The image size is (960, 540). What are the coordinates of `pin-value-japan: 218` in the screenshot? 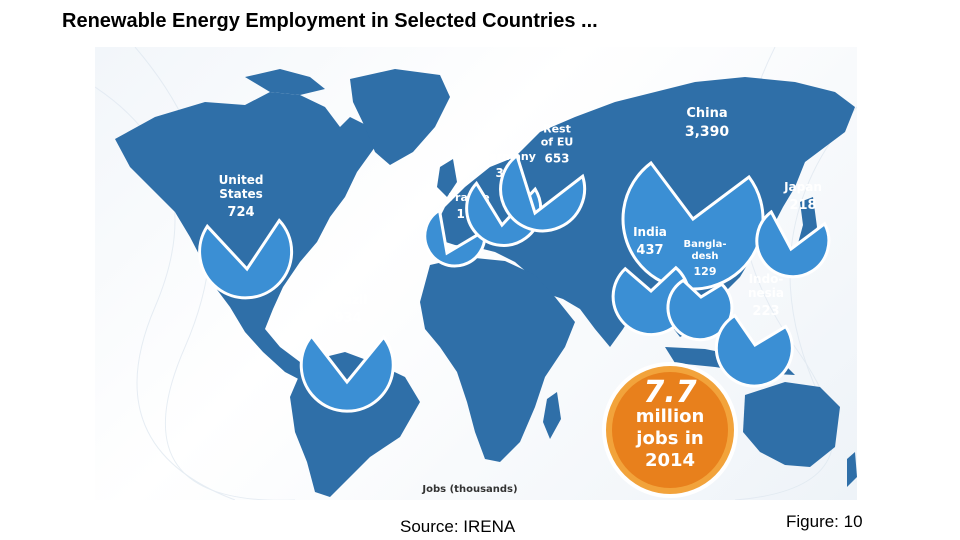 It's located at (802, 205).